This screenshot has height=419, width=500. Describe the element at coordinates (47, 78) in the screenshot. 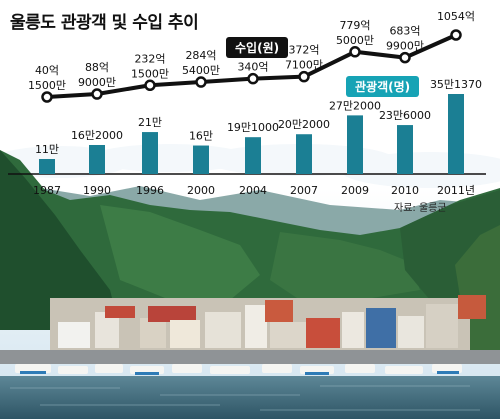

I see `revenue-value-label: 40억 1500만` at that location.